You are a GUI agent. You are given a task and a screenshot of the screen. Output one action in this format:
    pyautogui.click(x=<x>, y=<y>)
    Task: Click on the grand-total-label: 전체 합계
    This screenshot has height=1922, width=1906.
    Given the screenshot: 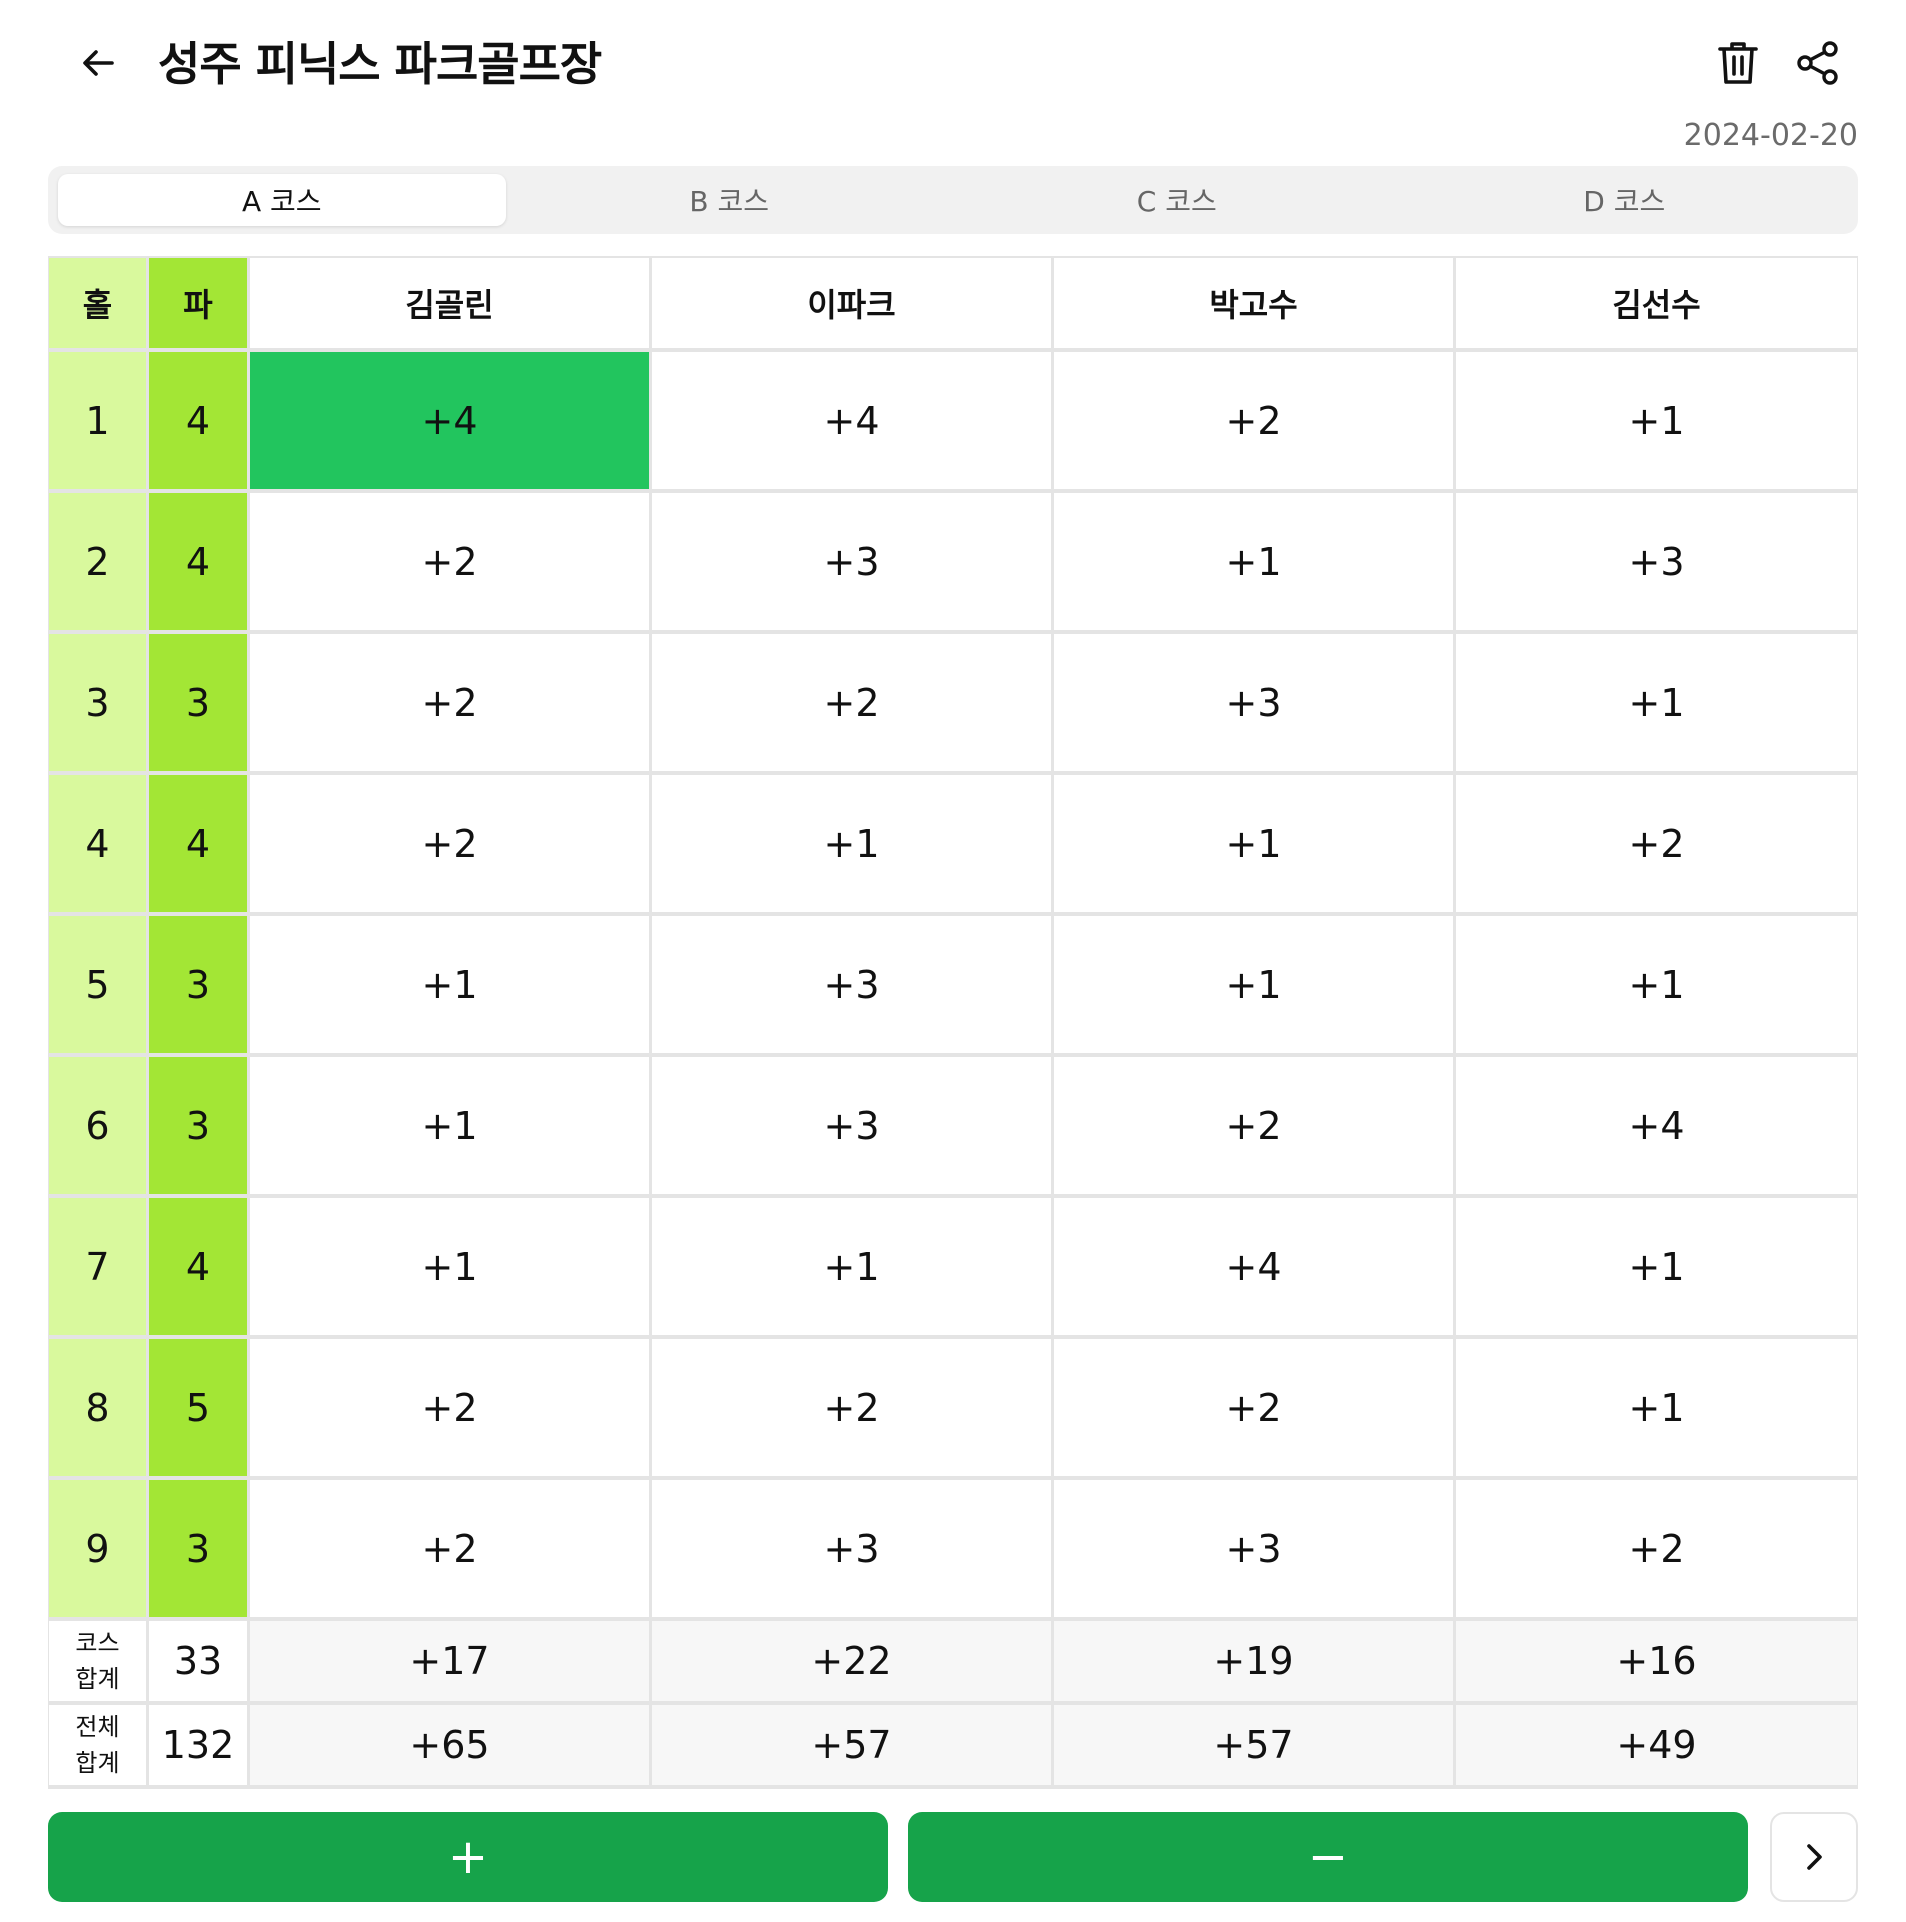 What is the action you would take?
    pyautogui.click(x=98, y=1747)
    